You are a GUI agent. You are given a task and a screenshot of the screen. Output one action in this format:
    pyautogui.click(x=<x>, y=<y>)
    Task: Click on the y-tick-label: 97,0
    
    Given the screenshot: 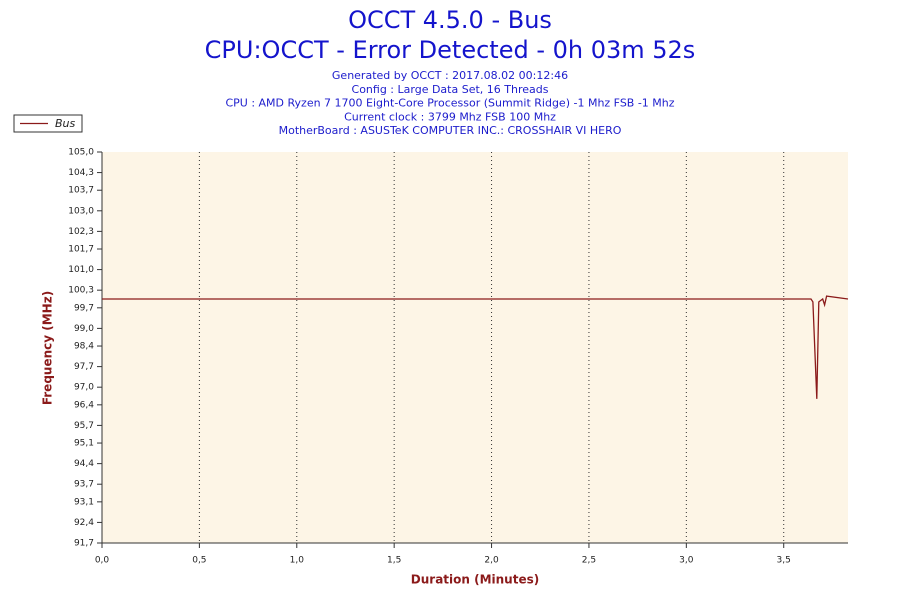 What is the action you would take?
    pyautogui.click(x=84, y=388)
    